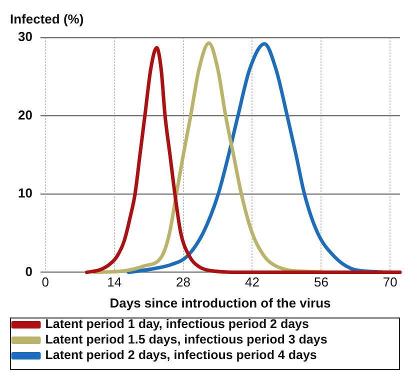 This screenshot has width=420, height=382. I want to click on legend-label: Latent period 1.5 days, infectious period 3 days, so click(186, 339).